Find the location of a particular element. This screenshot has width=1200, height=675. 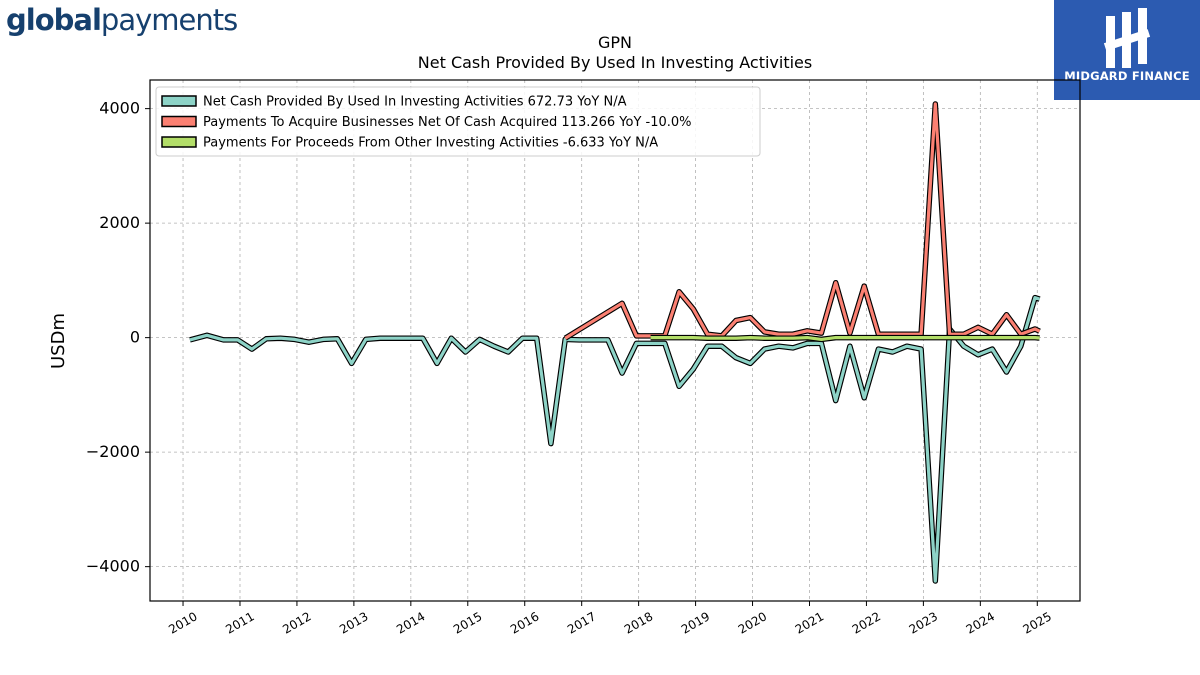

series-3-line is located at coordinates (845, 338).